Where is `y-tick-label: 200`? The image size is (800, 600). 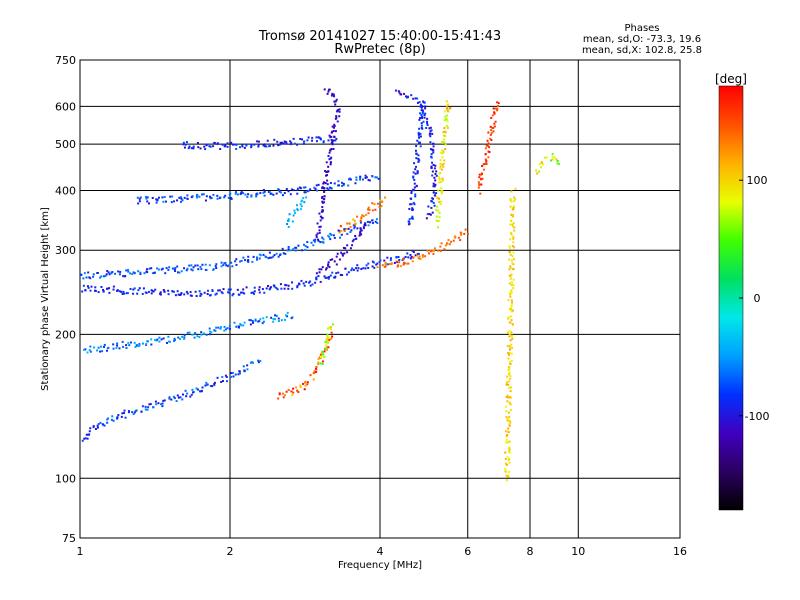
y-tick-label: 200 is located at coordinates (65, 334).